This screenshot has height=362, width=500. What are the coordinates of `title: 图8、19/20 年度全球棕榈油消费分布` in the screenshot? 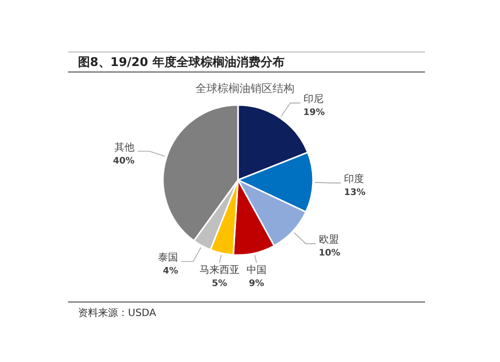 It's located at (181, 62).